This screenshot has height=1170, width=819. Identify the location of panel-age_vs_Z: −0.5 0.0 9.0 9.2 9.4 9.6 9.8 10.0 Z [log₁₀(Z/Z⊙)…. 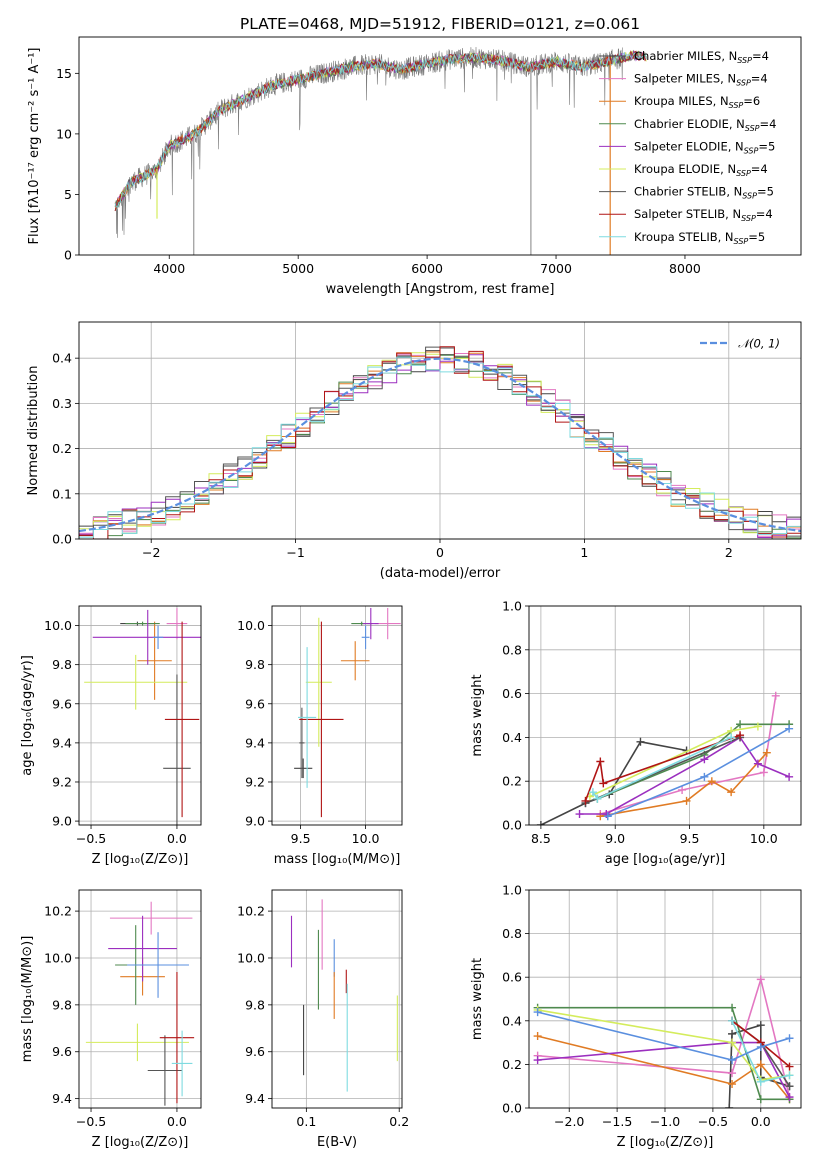
(111, 736).